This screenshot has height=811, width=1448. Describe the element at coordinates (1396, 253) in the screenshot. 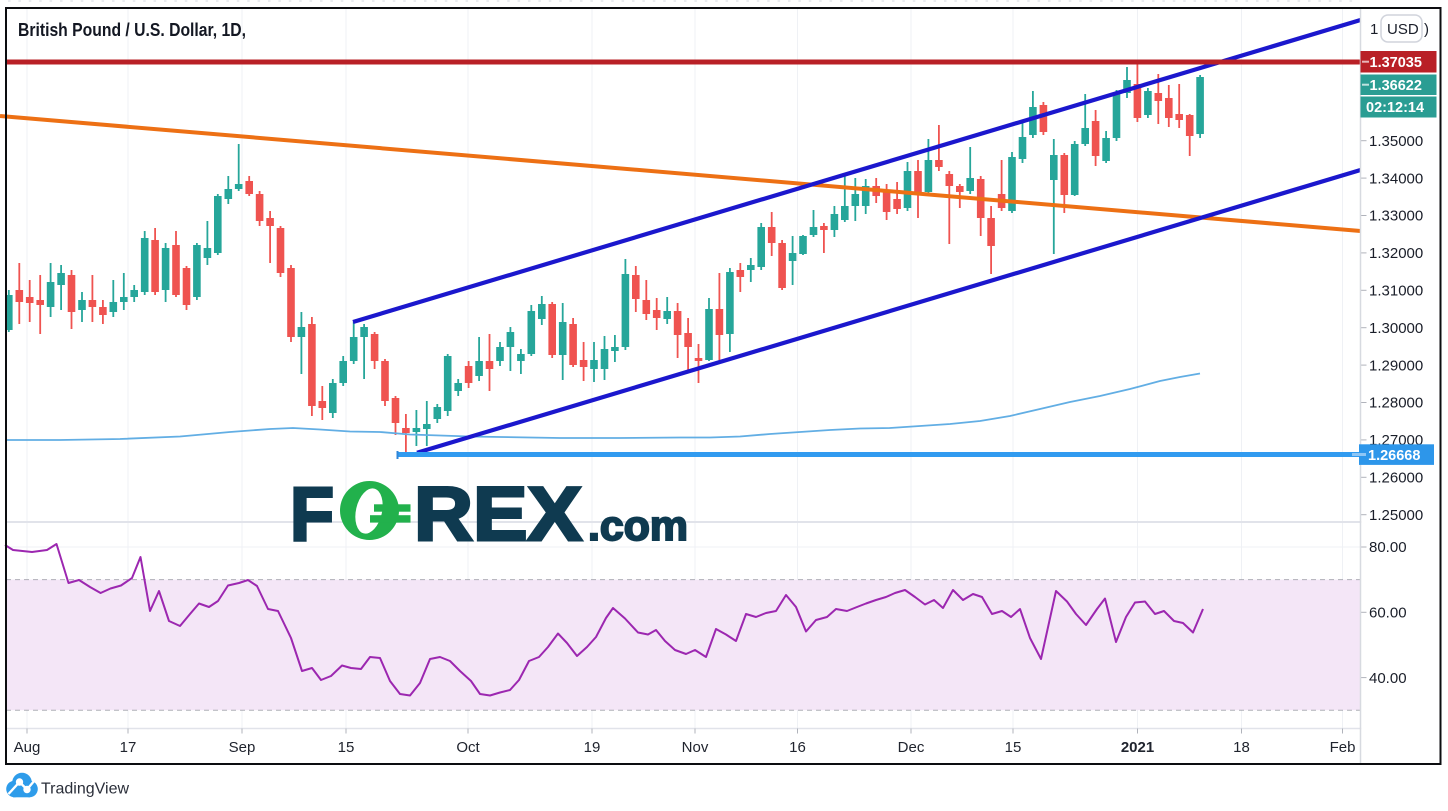

I see `svg-text: 1.32000` at that location.